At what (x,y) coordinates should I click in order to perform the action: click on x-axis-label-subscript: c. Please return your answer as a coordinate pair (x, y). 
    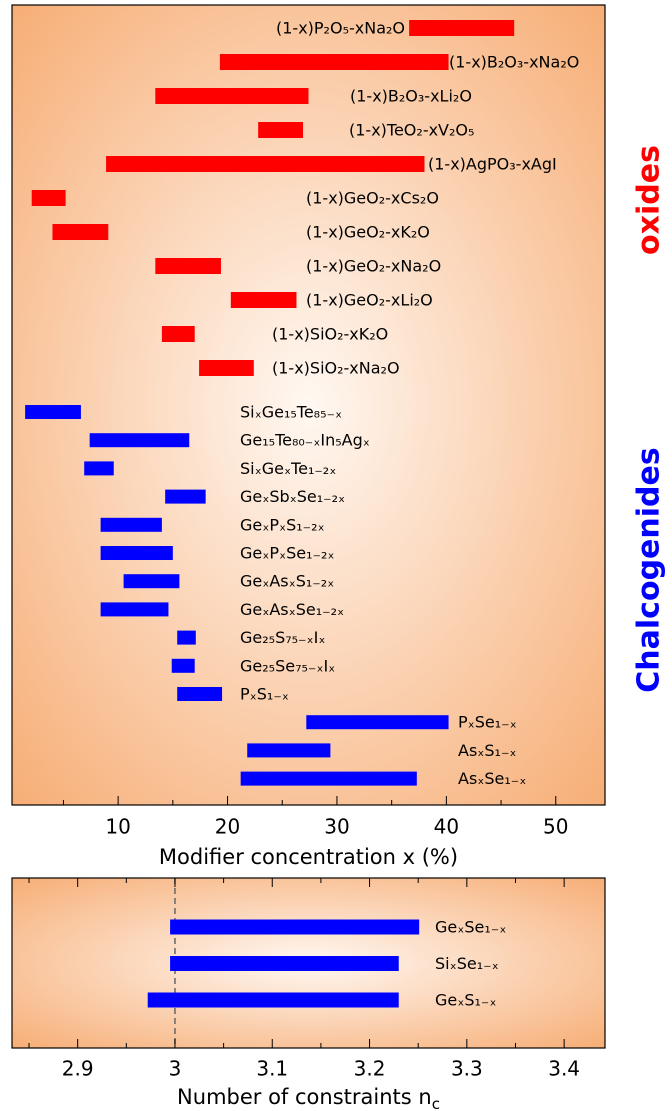
    Looking at the image, I should click on (436, 1103).